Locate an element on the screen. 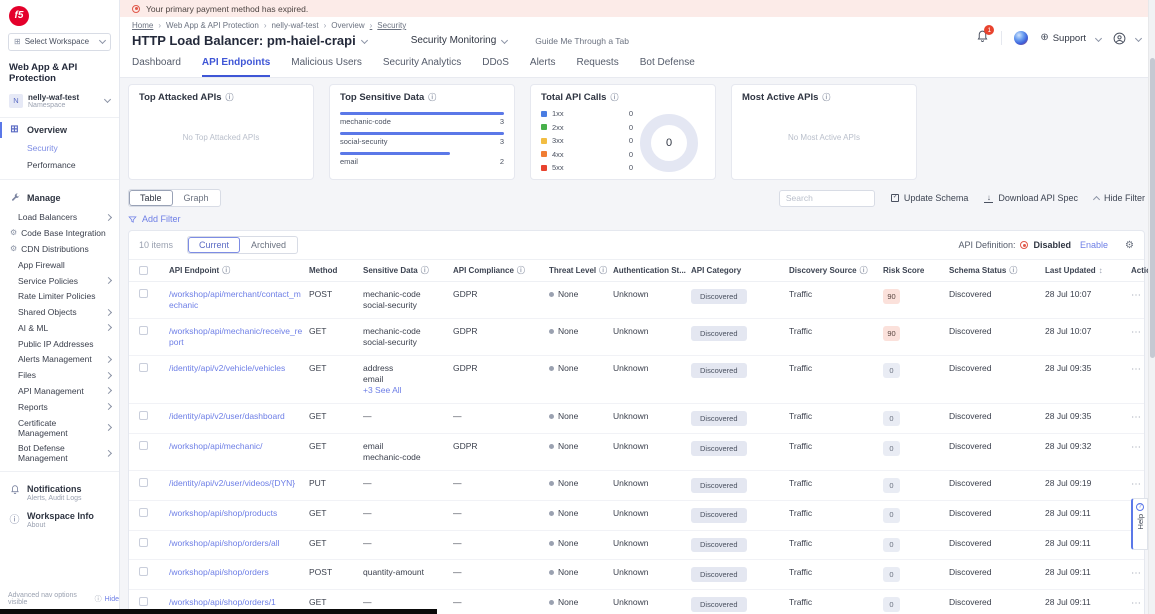  sidebar-item-load-balancers: Load Balancers is located at coordinates (59, 218).